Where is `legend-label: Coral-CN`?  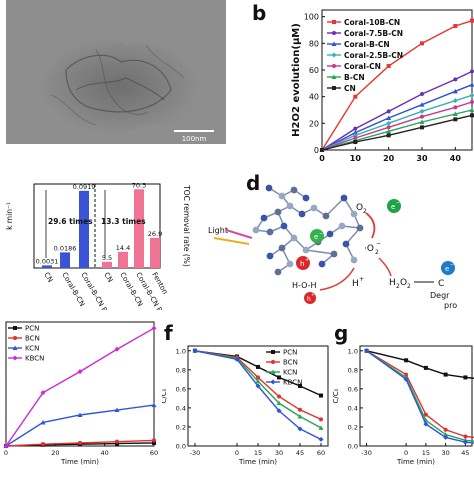 legend-label: Coral-CN is located at coordinates (362, 66).